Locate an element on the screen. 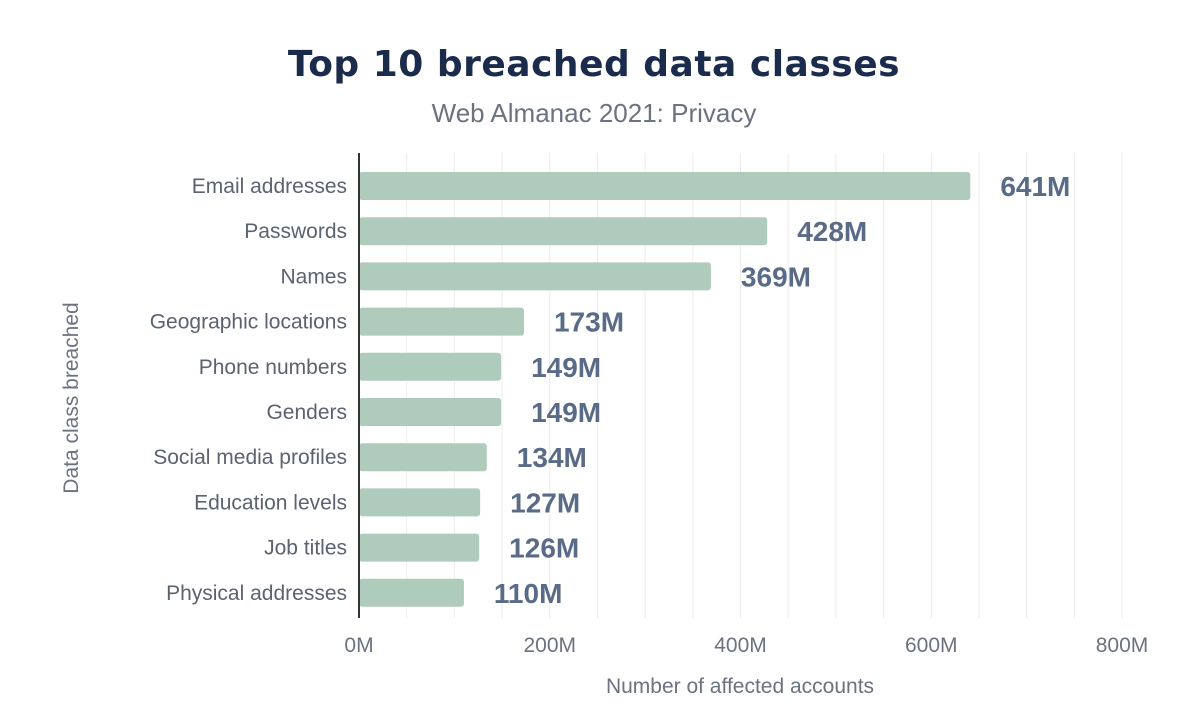 The image size is (1200, 718). category-label: Email addresses is located at coordinates (269, 186).